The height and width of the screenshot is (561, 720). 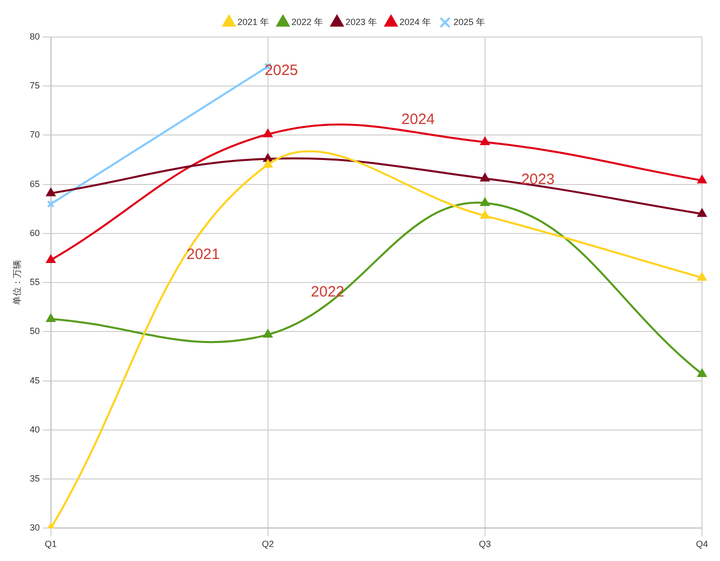 I want to click on y-tick-label: 40, so click(x=35, y=429).